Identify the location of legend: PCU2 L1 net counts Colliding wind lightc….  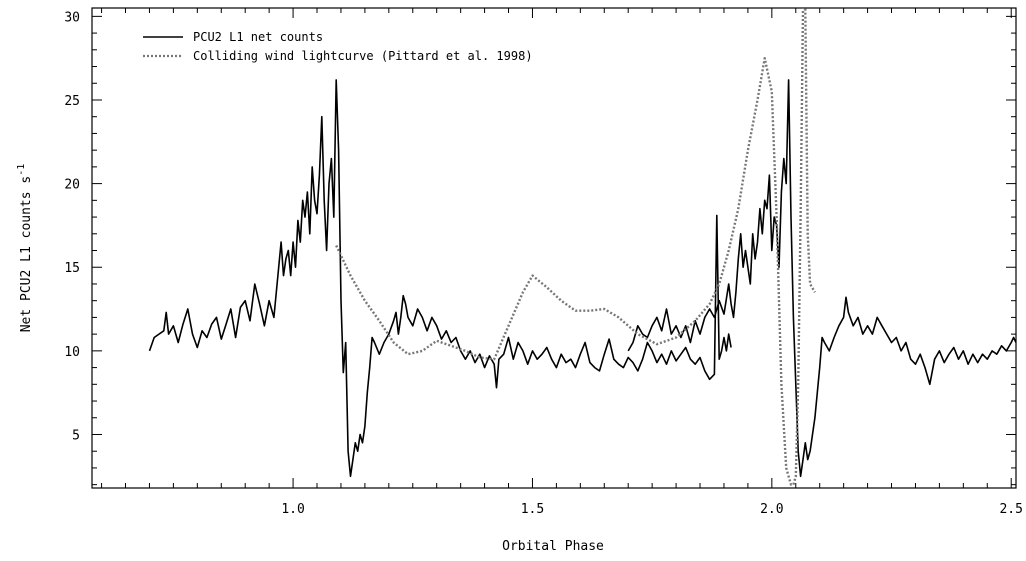
(338, 46).